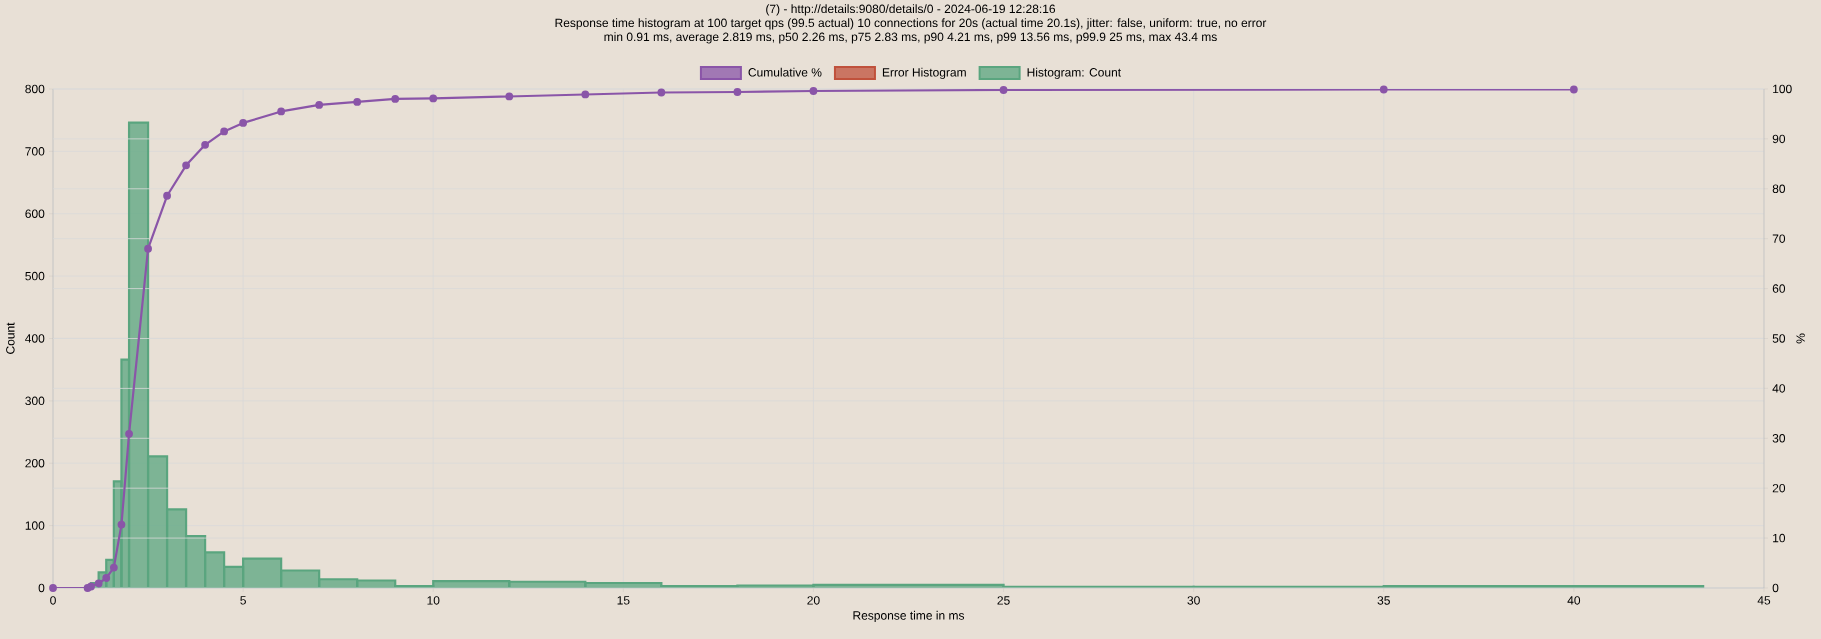 The width and height of the screenshot is (1821, 639). I want to click on x-tick-label: 10, so click(433, 600).